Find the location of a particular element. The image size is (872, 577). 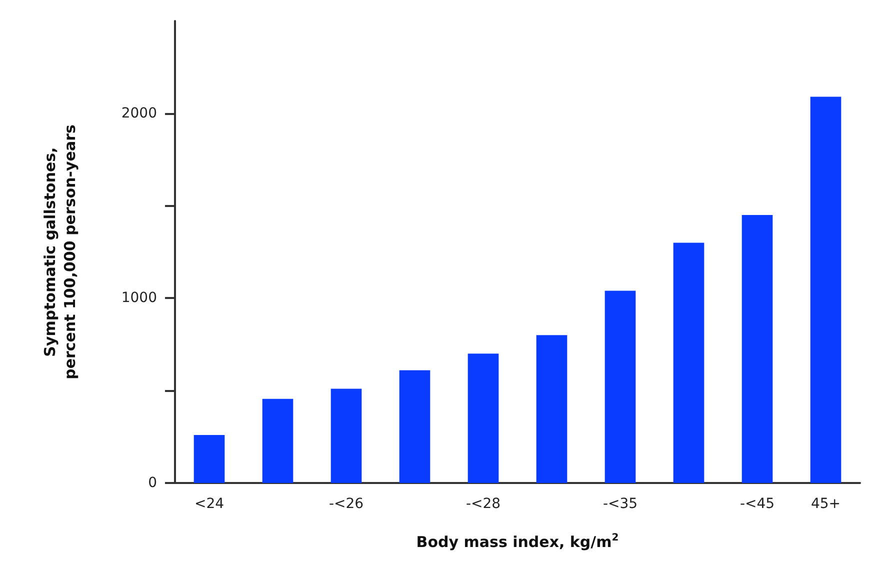

x-tick-label: 45+ is located at coordinates (825, 504).